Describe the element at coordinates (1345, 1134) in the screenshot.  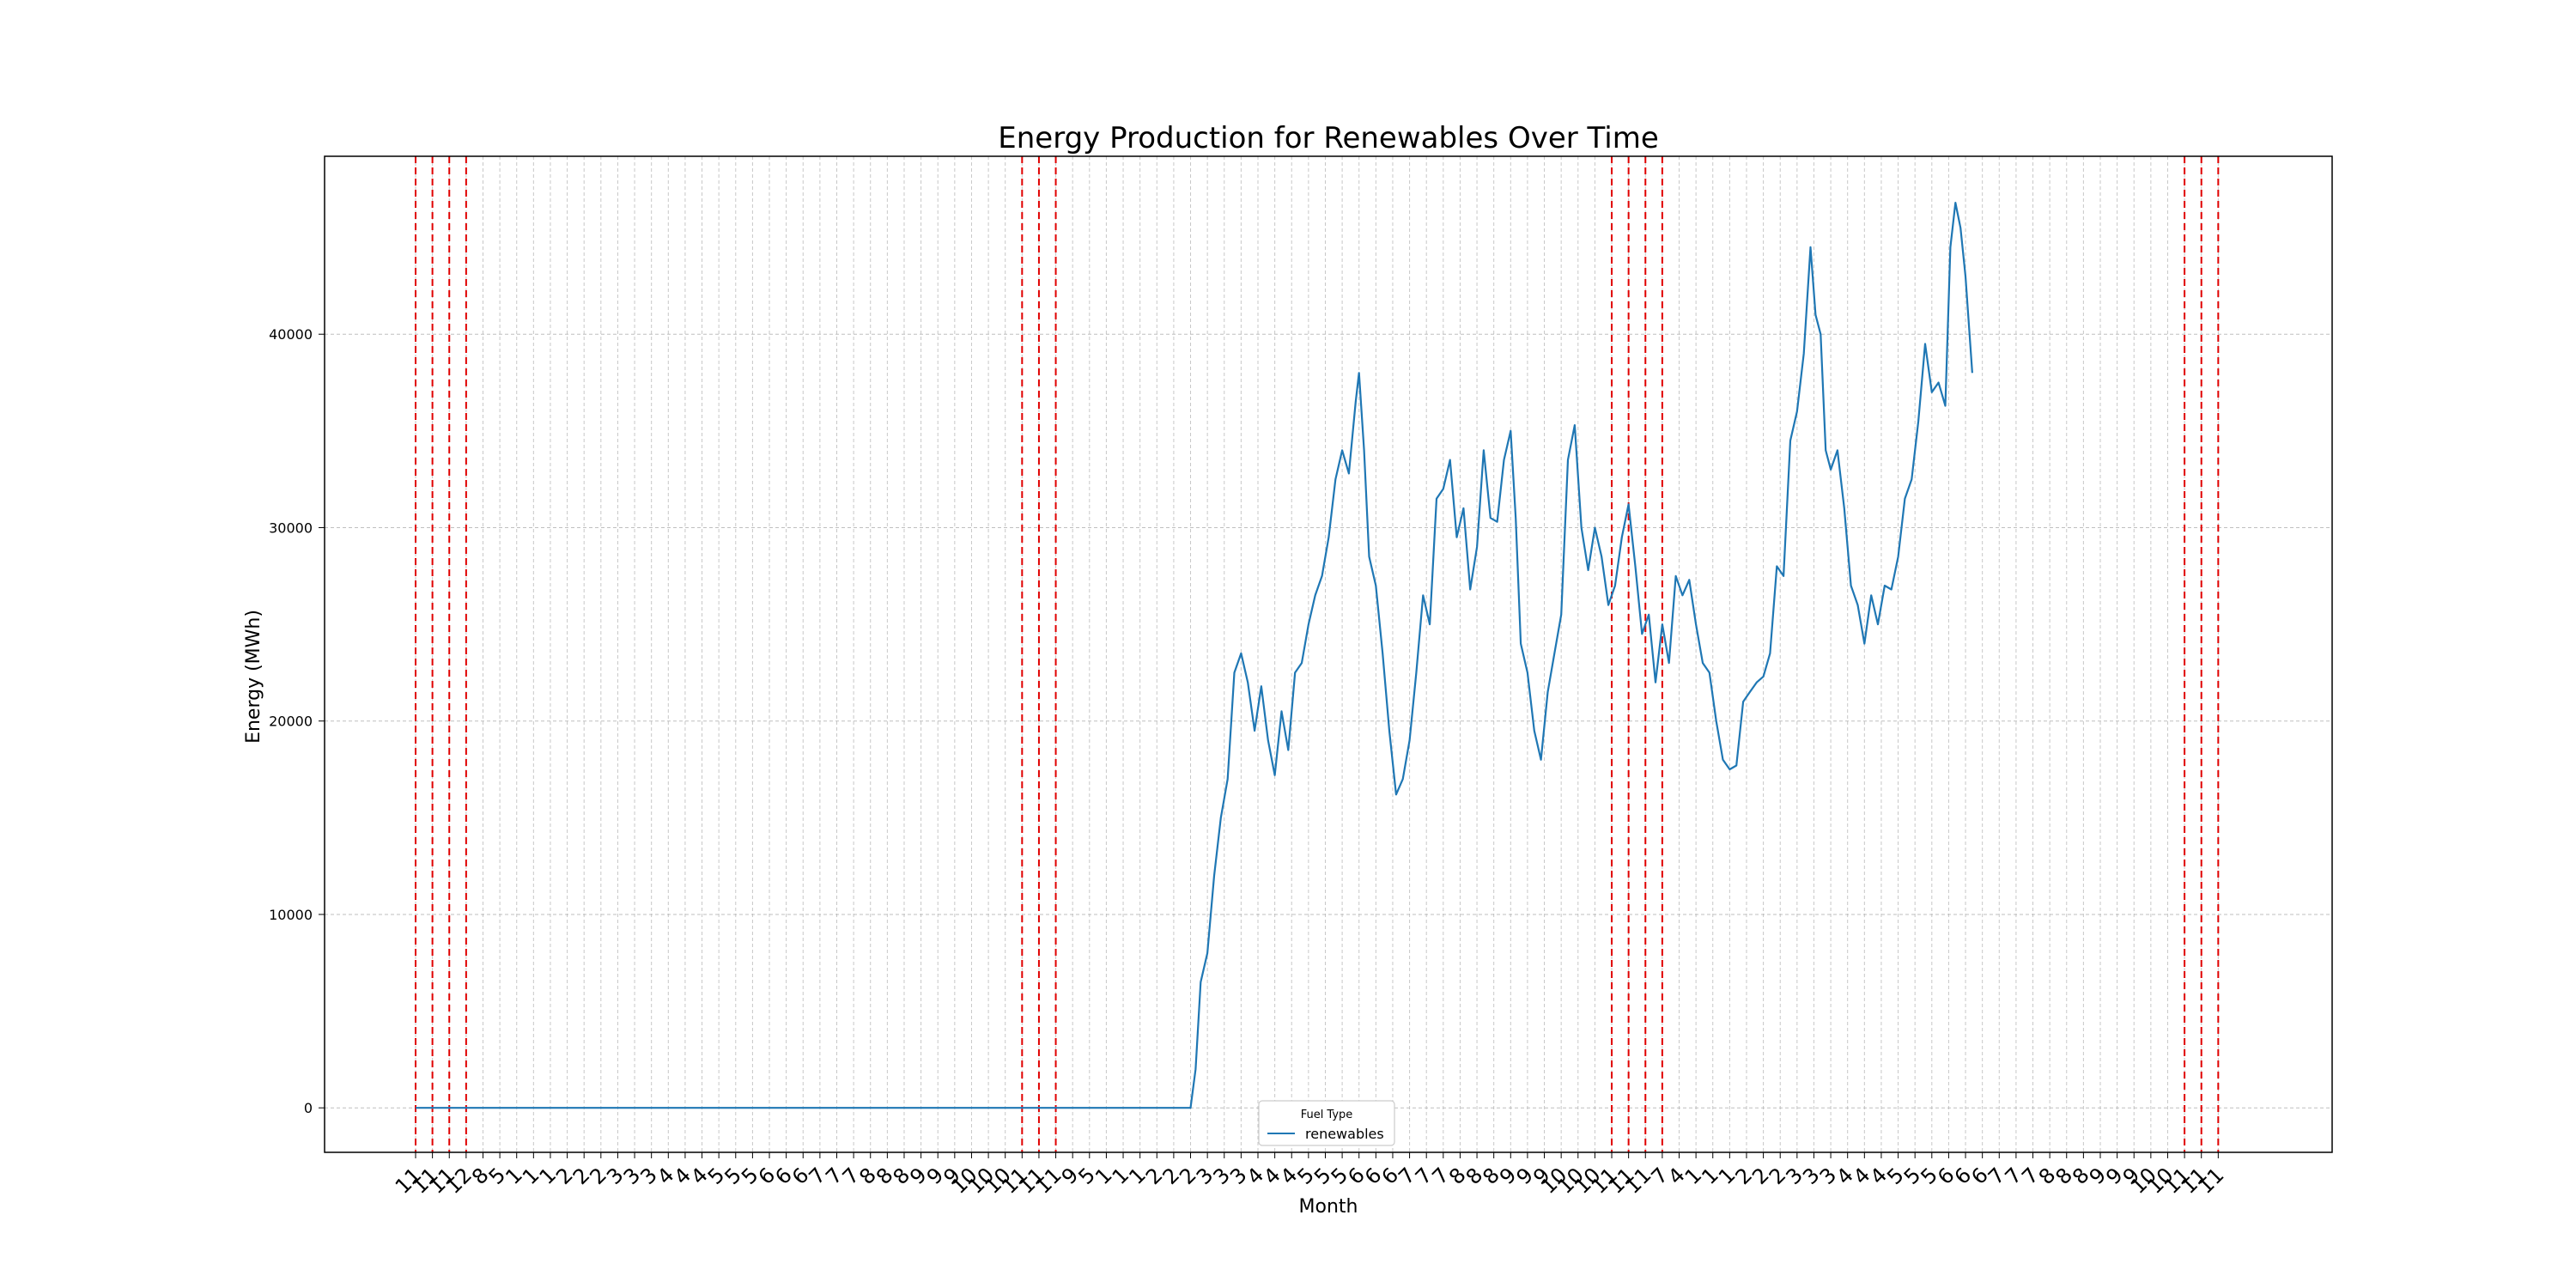
I see `legend-entry-renewables: renewables` at that location.